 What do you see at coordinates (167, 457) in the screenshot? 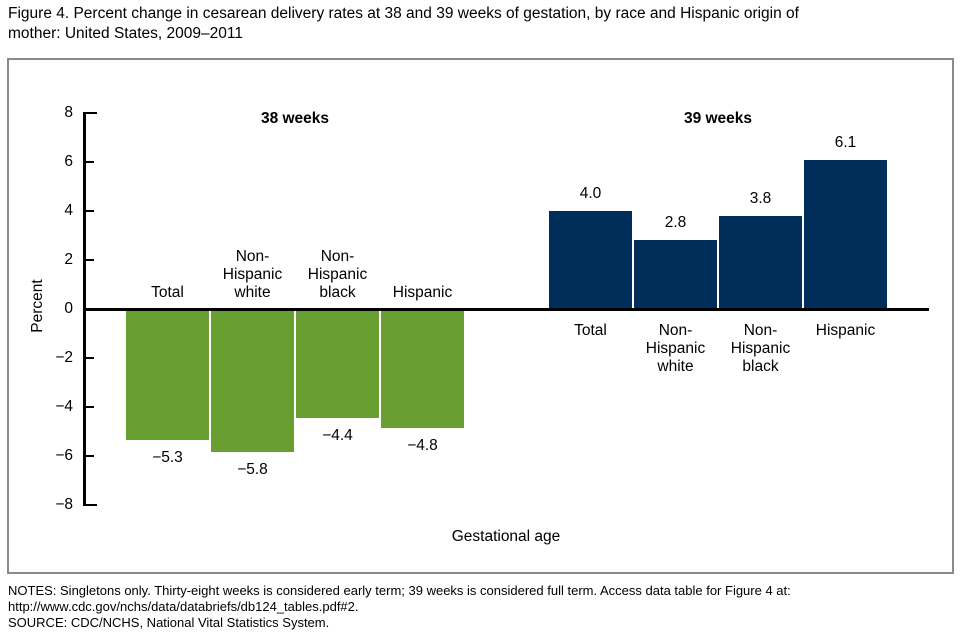
I see `bar-value-label: −5.3` at bounding box center [167, 457].